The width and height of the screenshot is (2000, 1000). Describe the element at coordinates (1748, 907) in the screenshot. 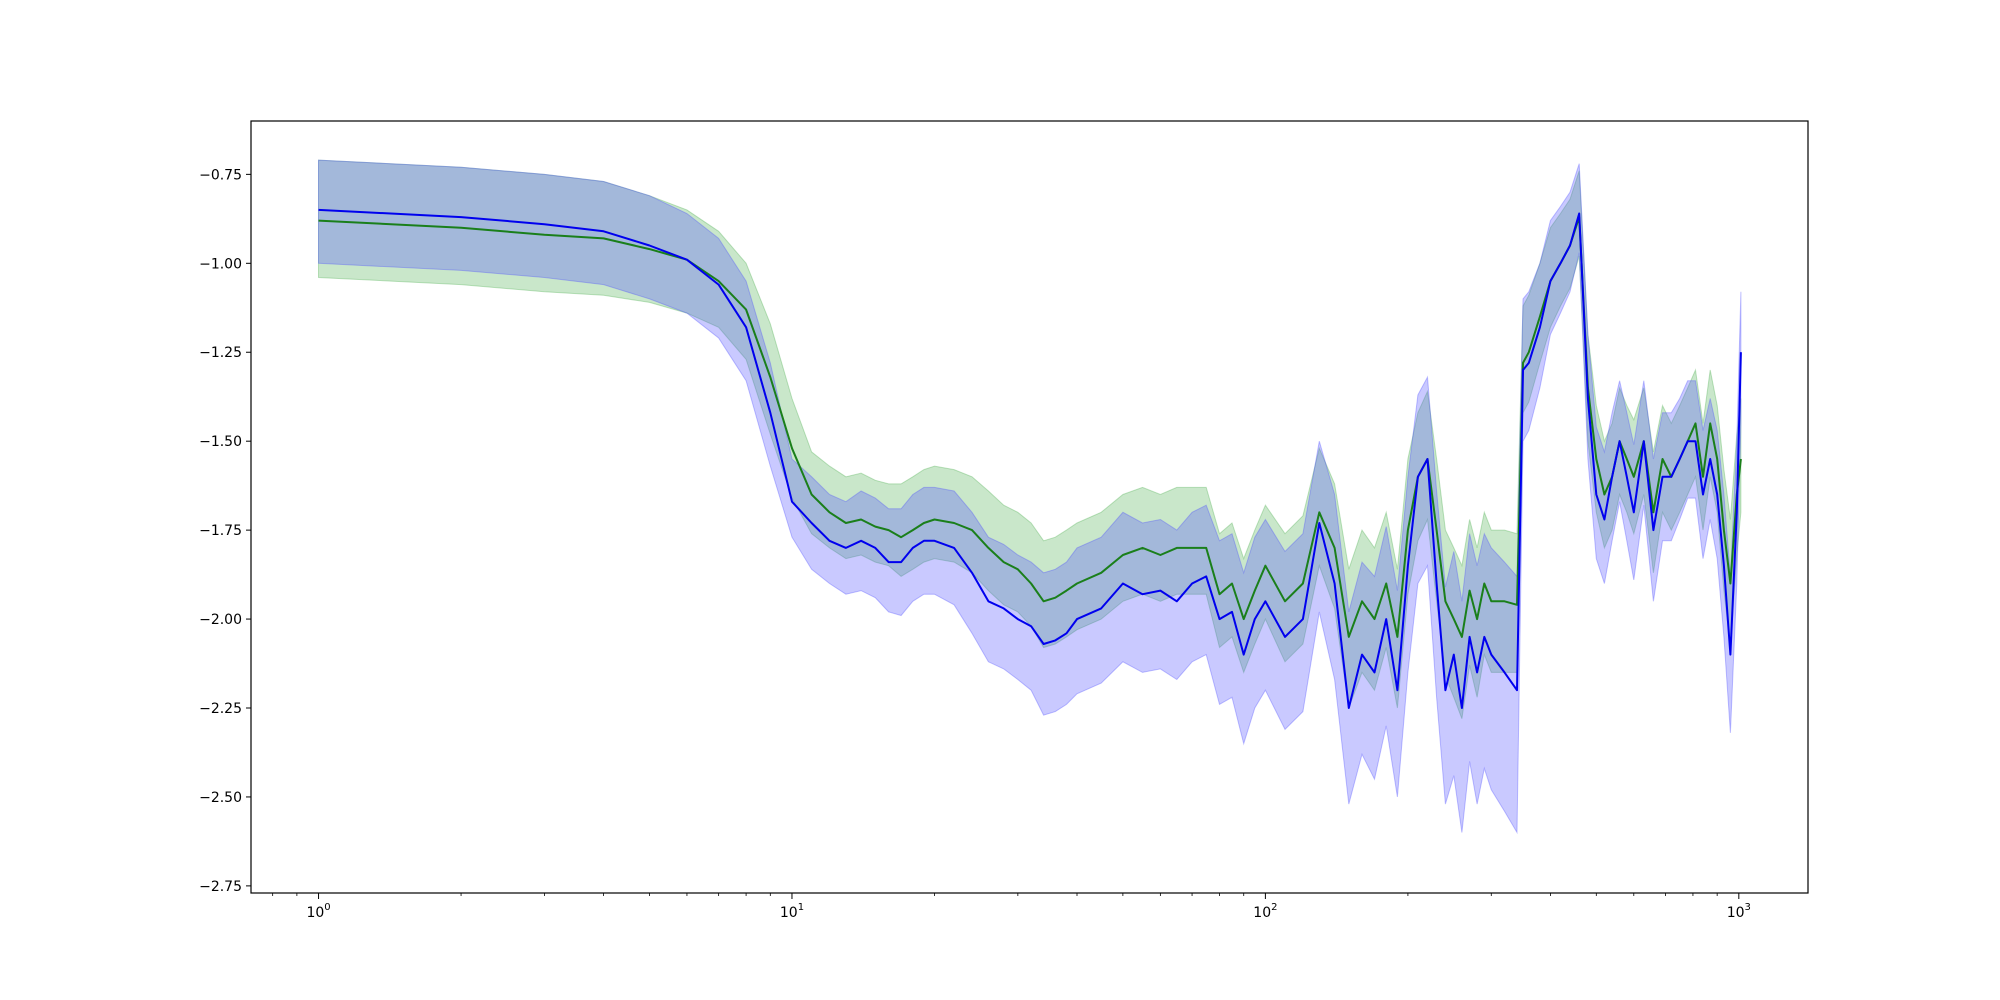

I see `x-tick-exponent: 3` at that location.